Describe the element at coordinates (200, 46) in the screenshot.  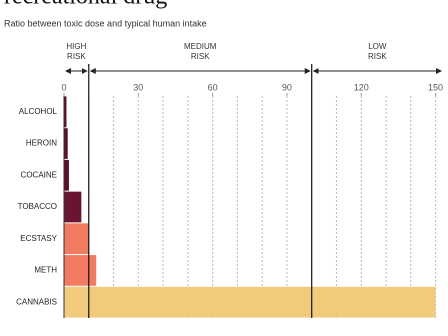
I see `zone-label: MEDIUM` at that location.